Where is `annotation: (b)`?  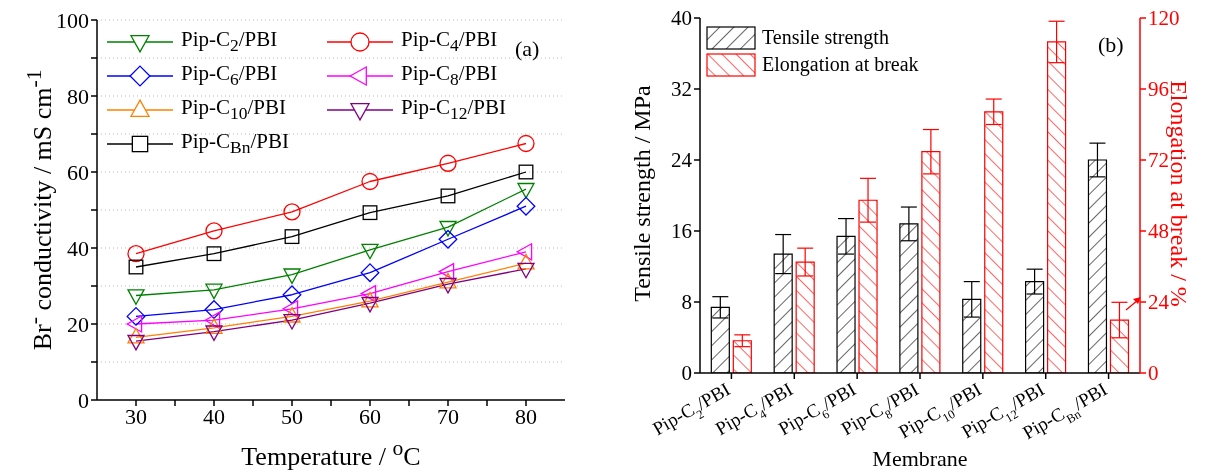 annotation: (b) is located at coordinates (1111, 45).